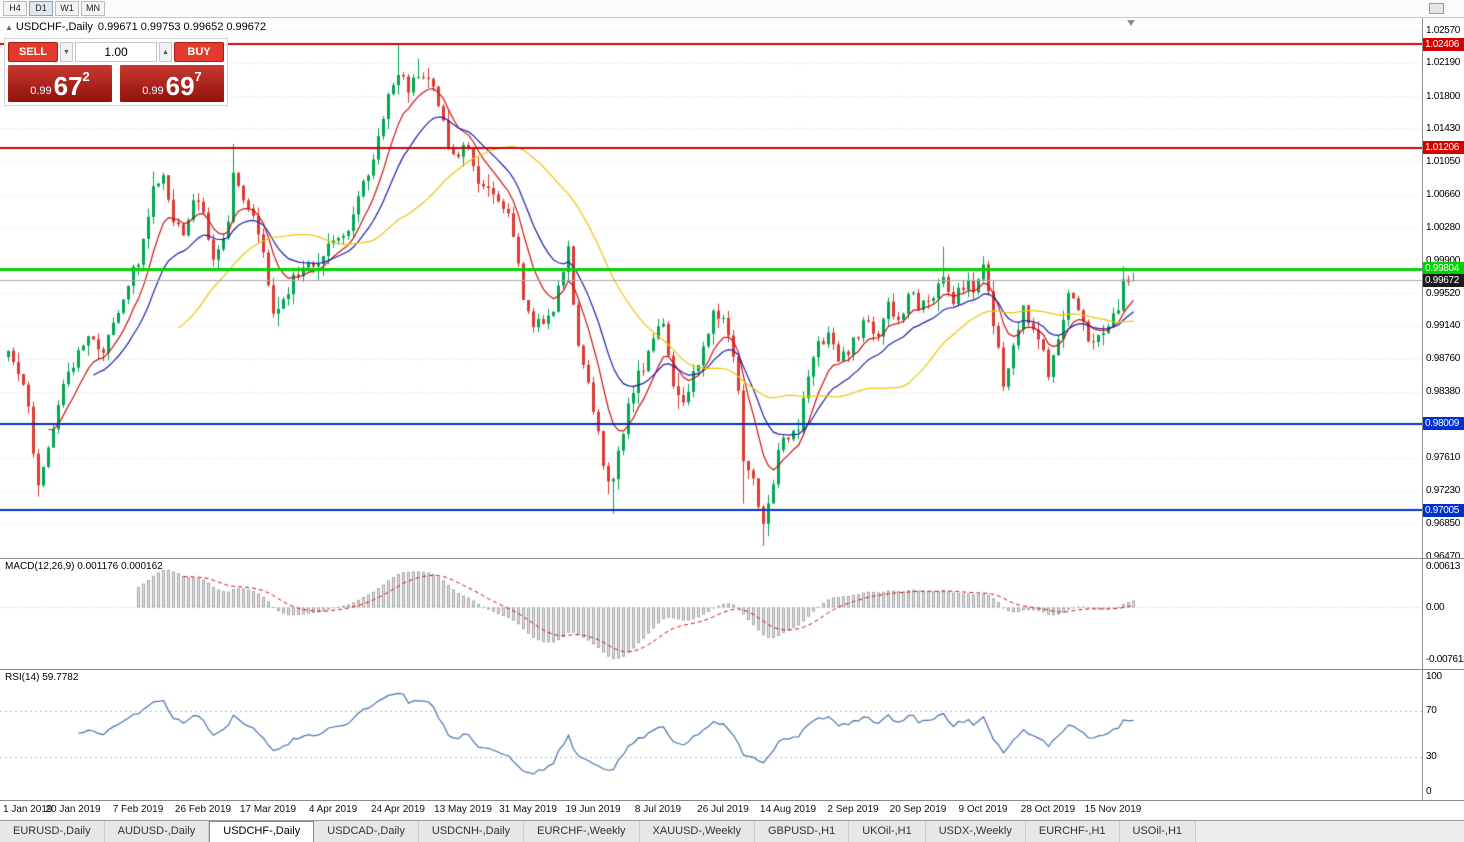  What do you see at coordinates (1131, 23) in the screenshot?
I see `chart-shift-marker` at bounding box center [1131, 23].